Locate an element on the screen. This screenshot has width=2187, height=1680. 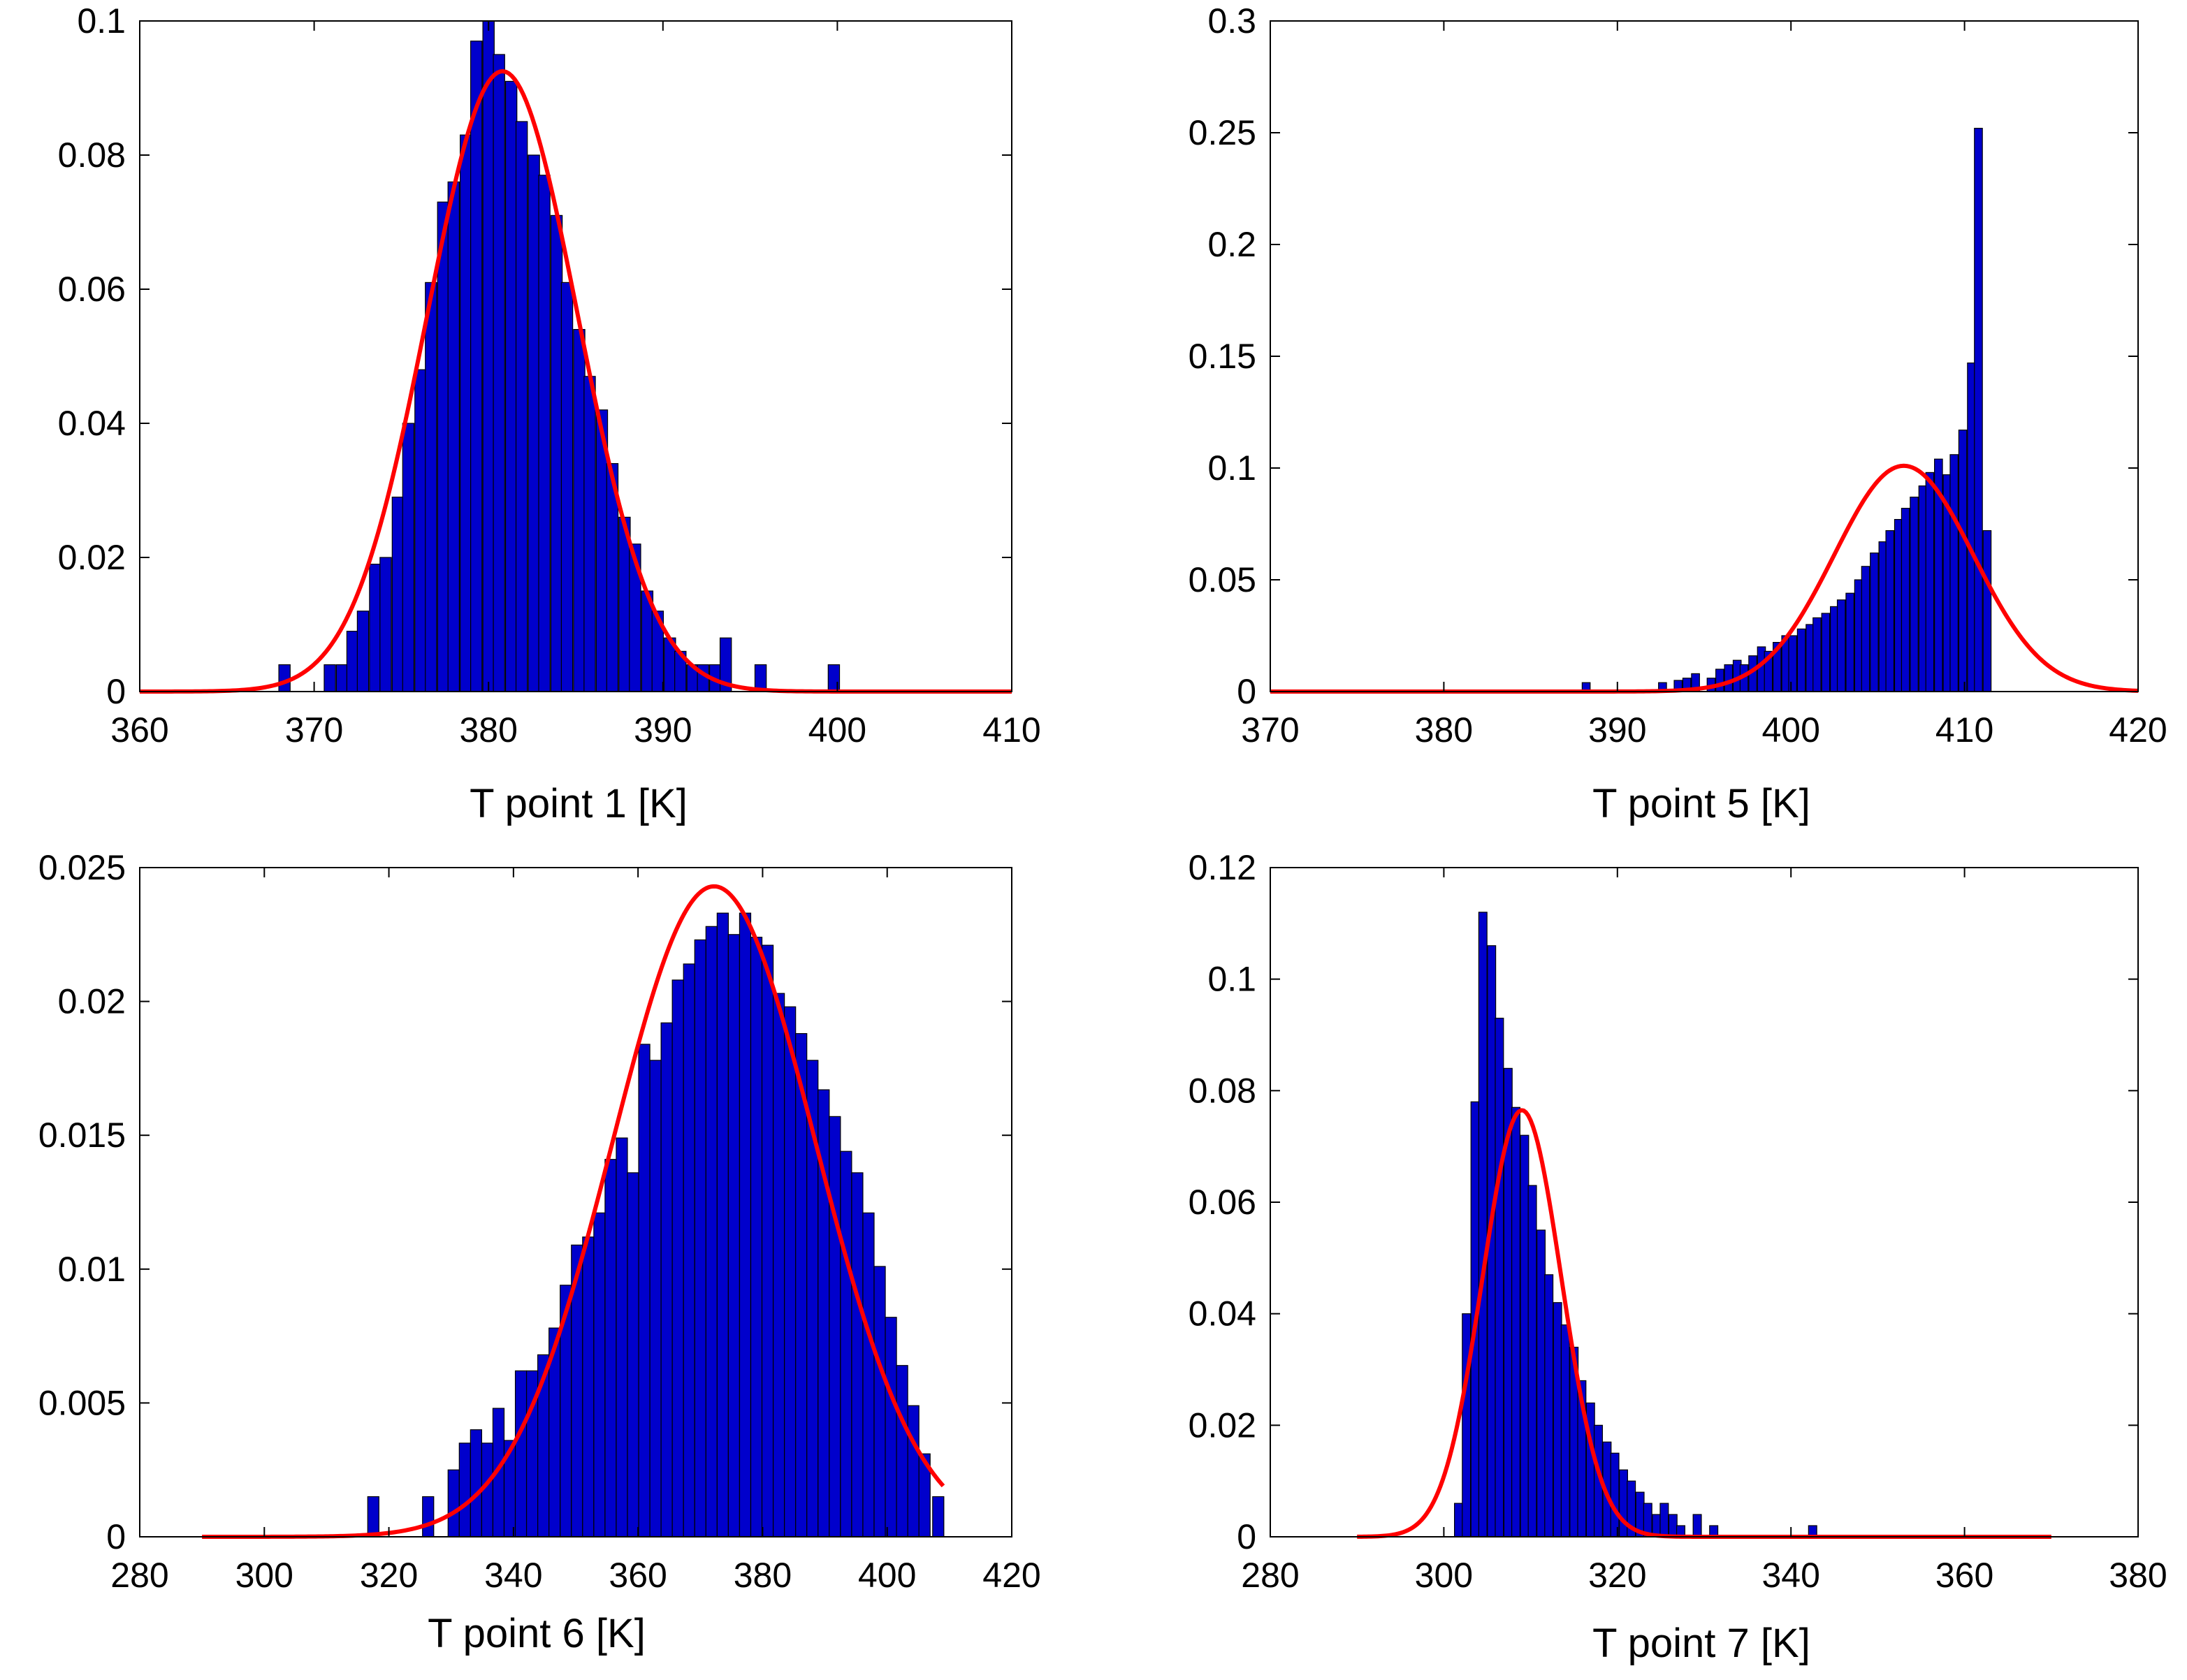
y-tick-label: 0 is located at coordinates (116, 691).